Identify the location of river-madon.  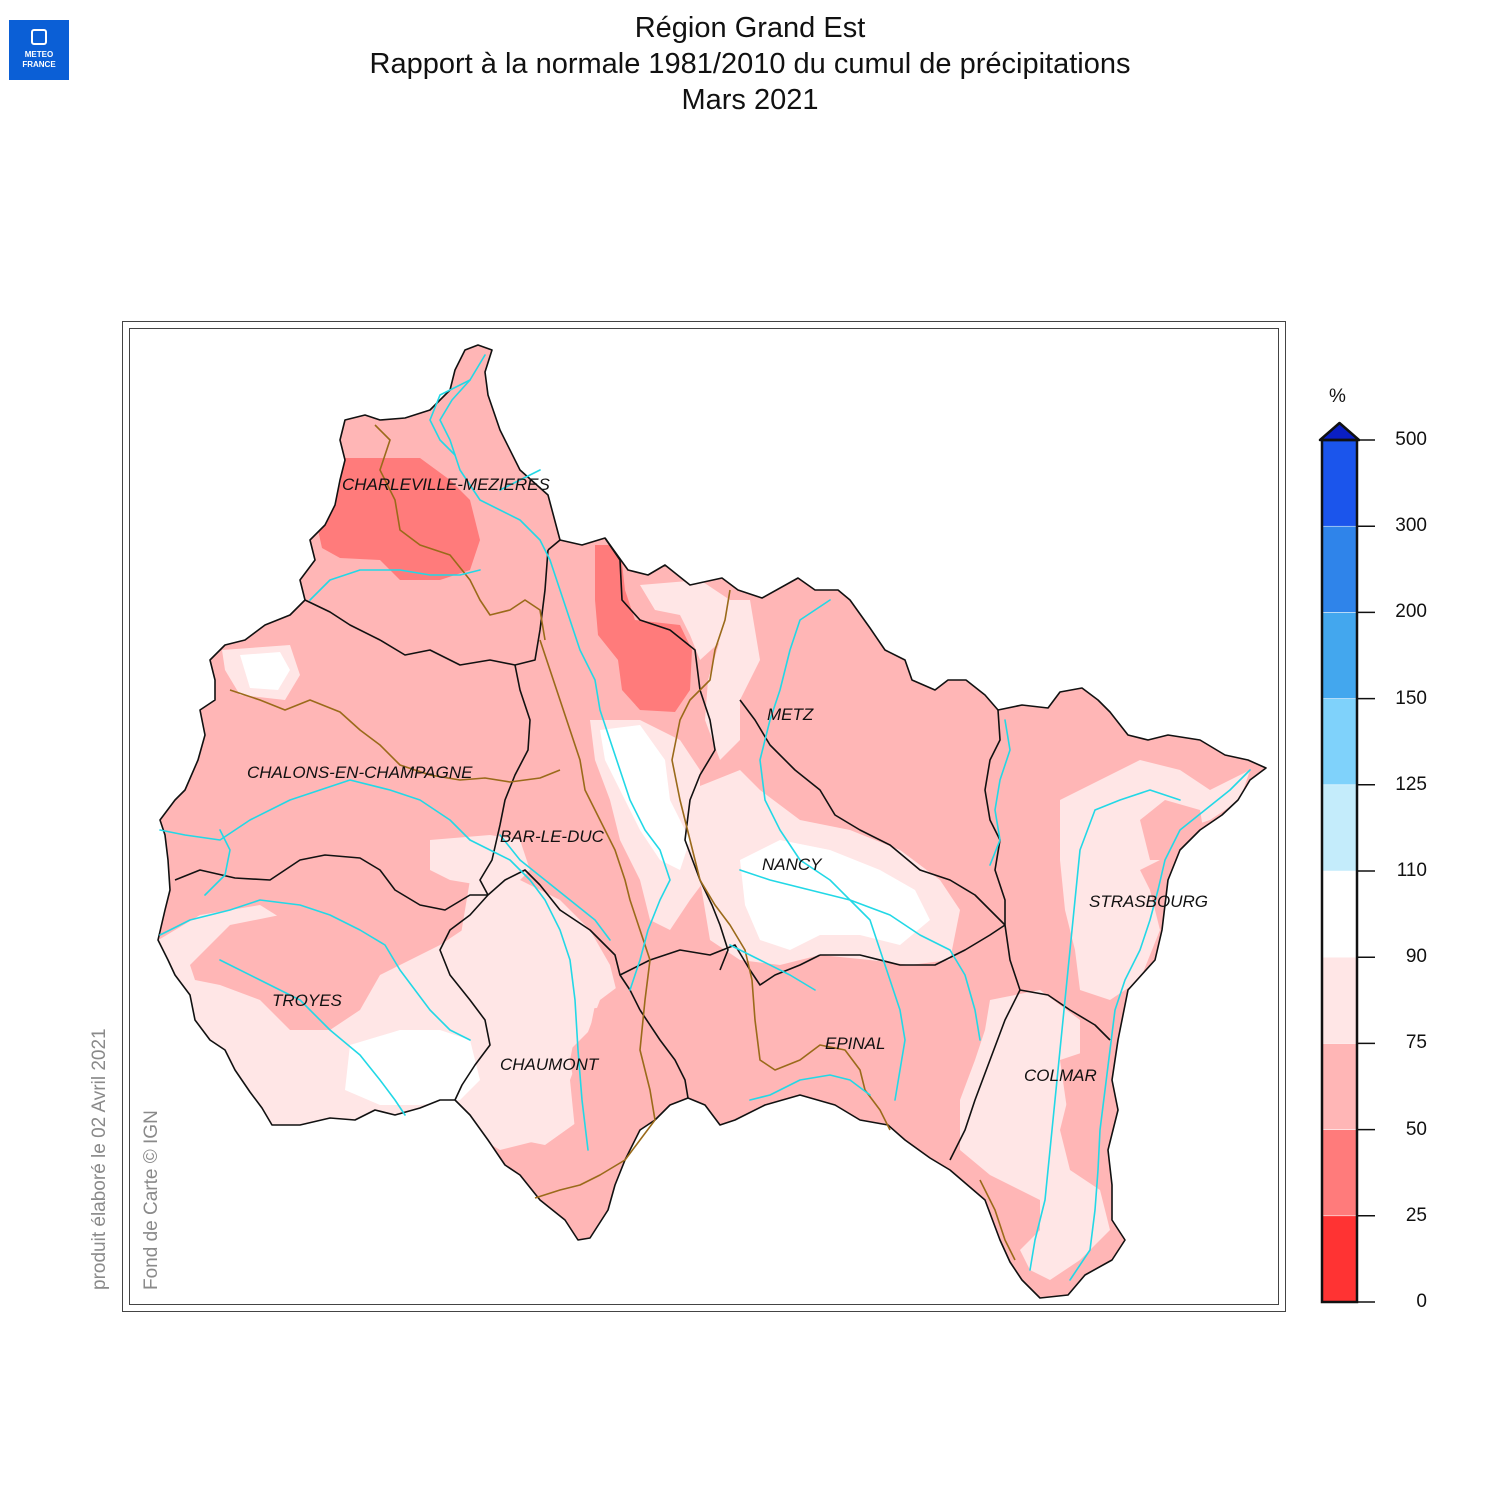
(772, 967).